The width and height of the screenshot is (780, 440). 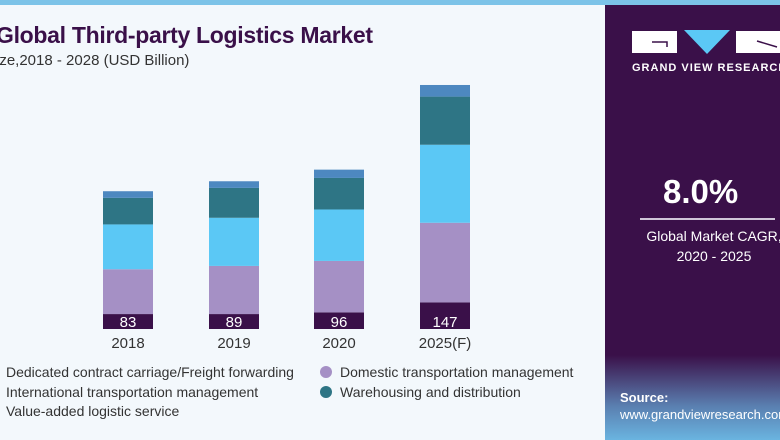 I want to click on panel-background-grid, so click(x=692, y=397).